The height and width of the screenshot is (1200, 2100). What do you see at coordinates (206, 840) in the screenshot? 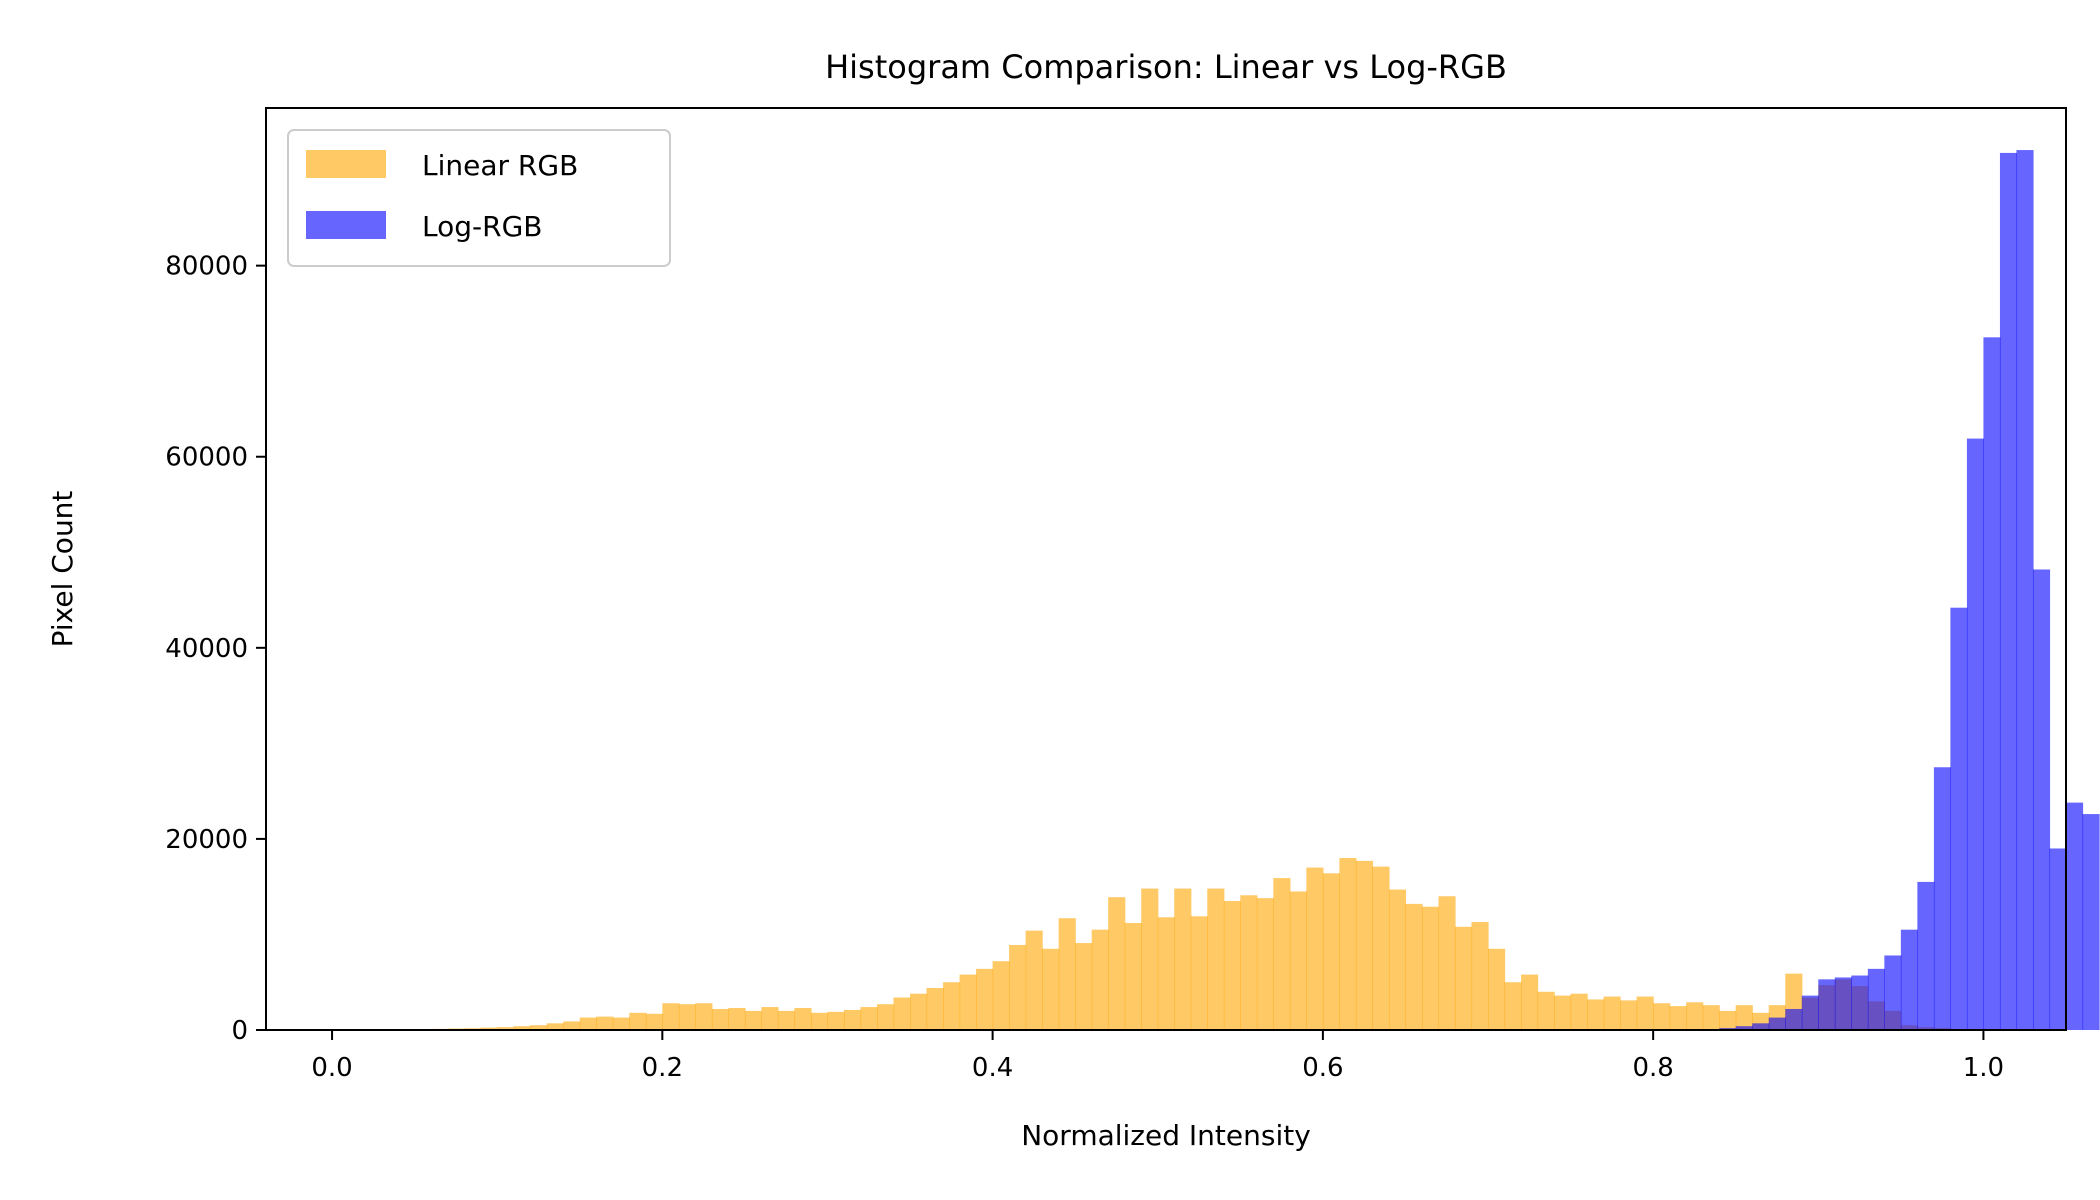
I see `y-tick-label: 20000` at bounding box center [206, 840].